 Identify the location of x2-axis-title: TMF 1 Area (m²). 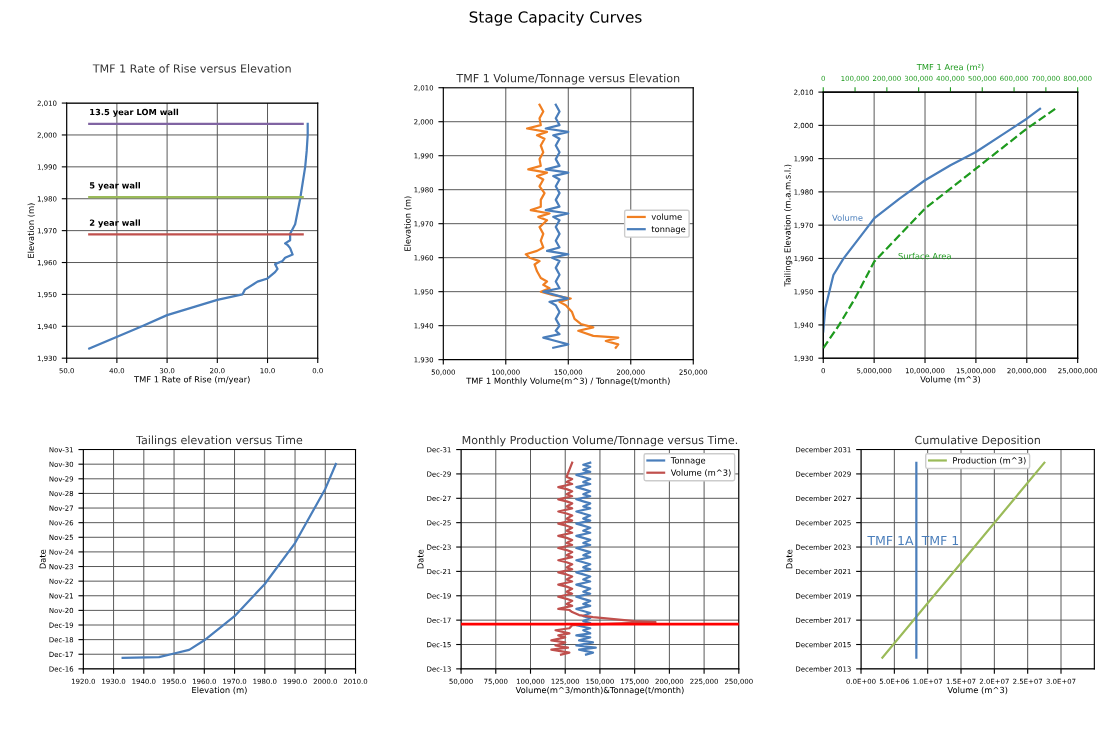
(950, 67).